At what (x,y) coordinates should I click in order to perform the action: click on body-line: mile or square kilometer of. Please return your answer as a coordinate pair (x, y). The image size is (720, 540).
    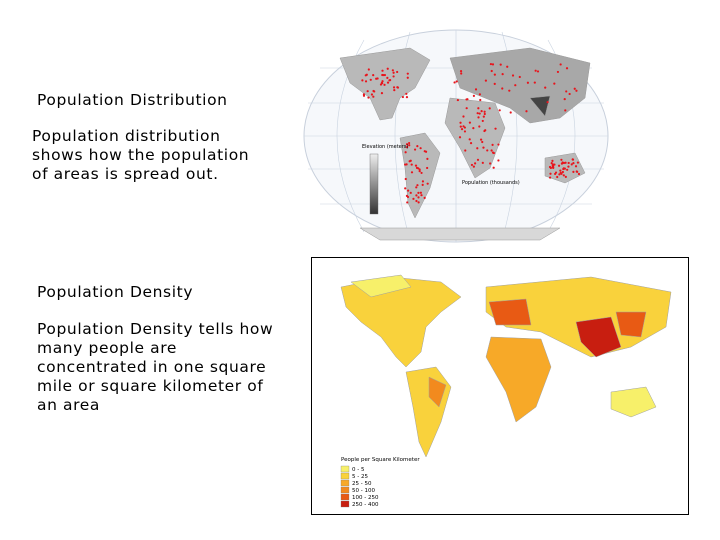
    Looking at the image, I should click on (150, 386).